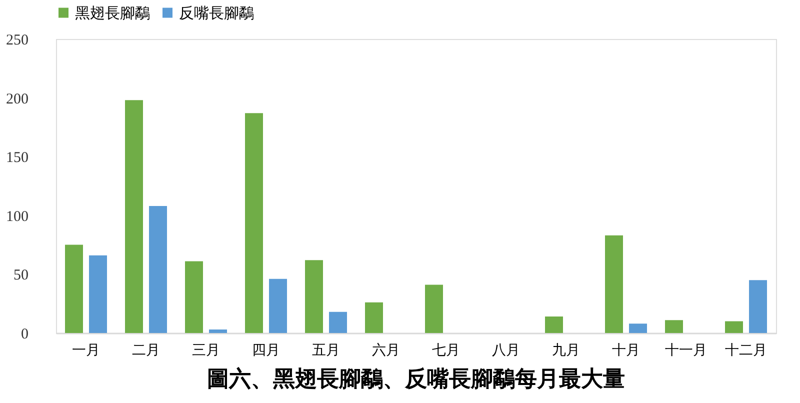  What do you see at coordinates (21, 276) in the screenshot?
I see `y-tick-label: 50` at bounding box center [21, 276].